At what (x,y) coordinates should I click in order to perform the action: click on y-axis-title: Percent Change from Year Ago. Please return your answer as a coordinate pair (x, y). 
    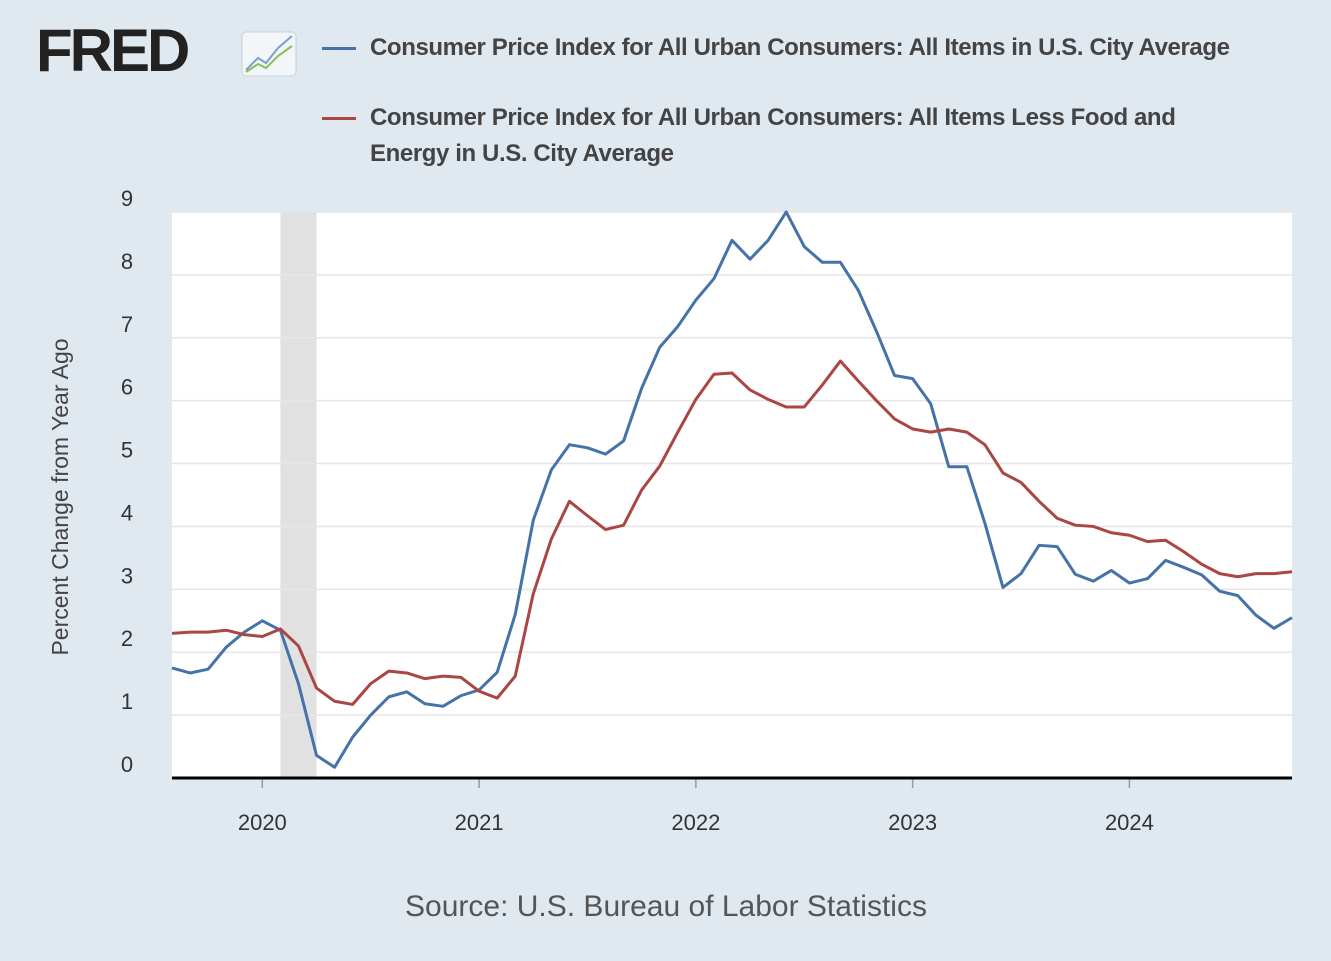
    Looking at the image, I should click on (60, 496).